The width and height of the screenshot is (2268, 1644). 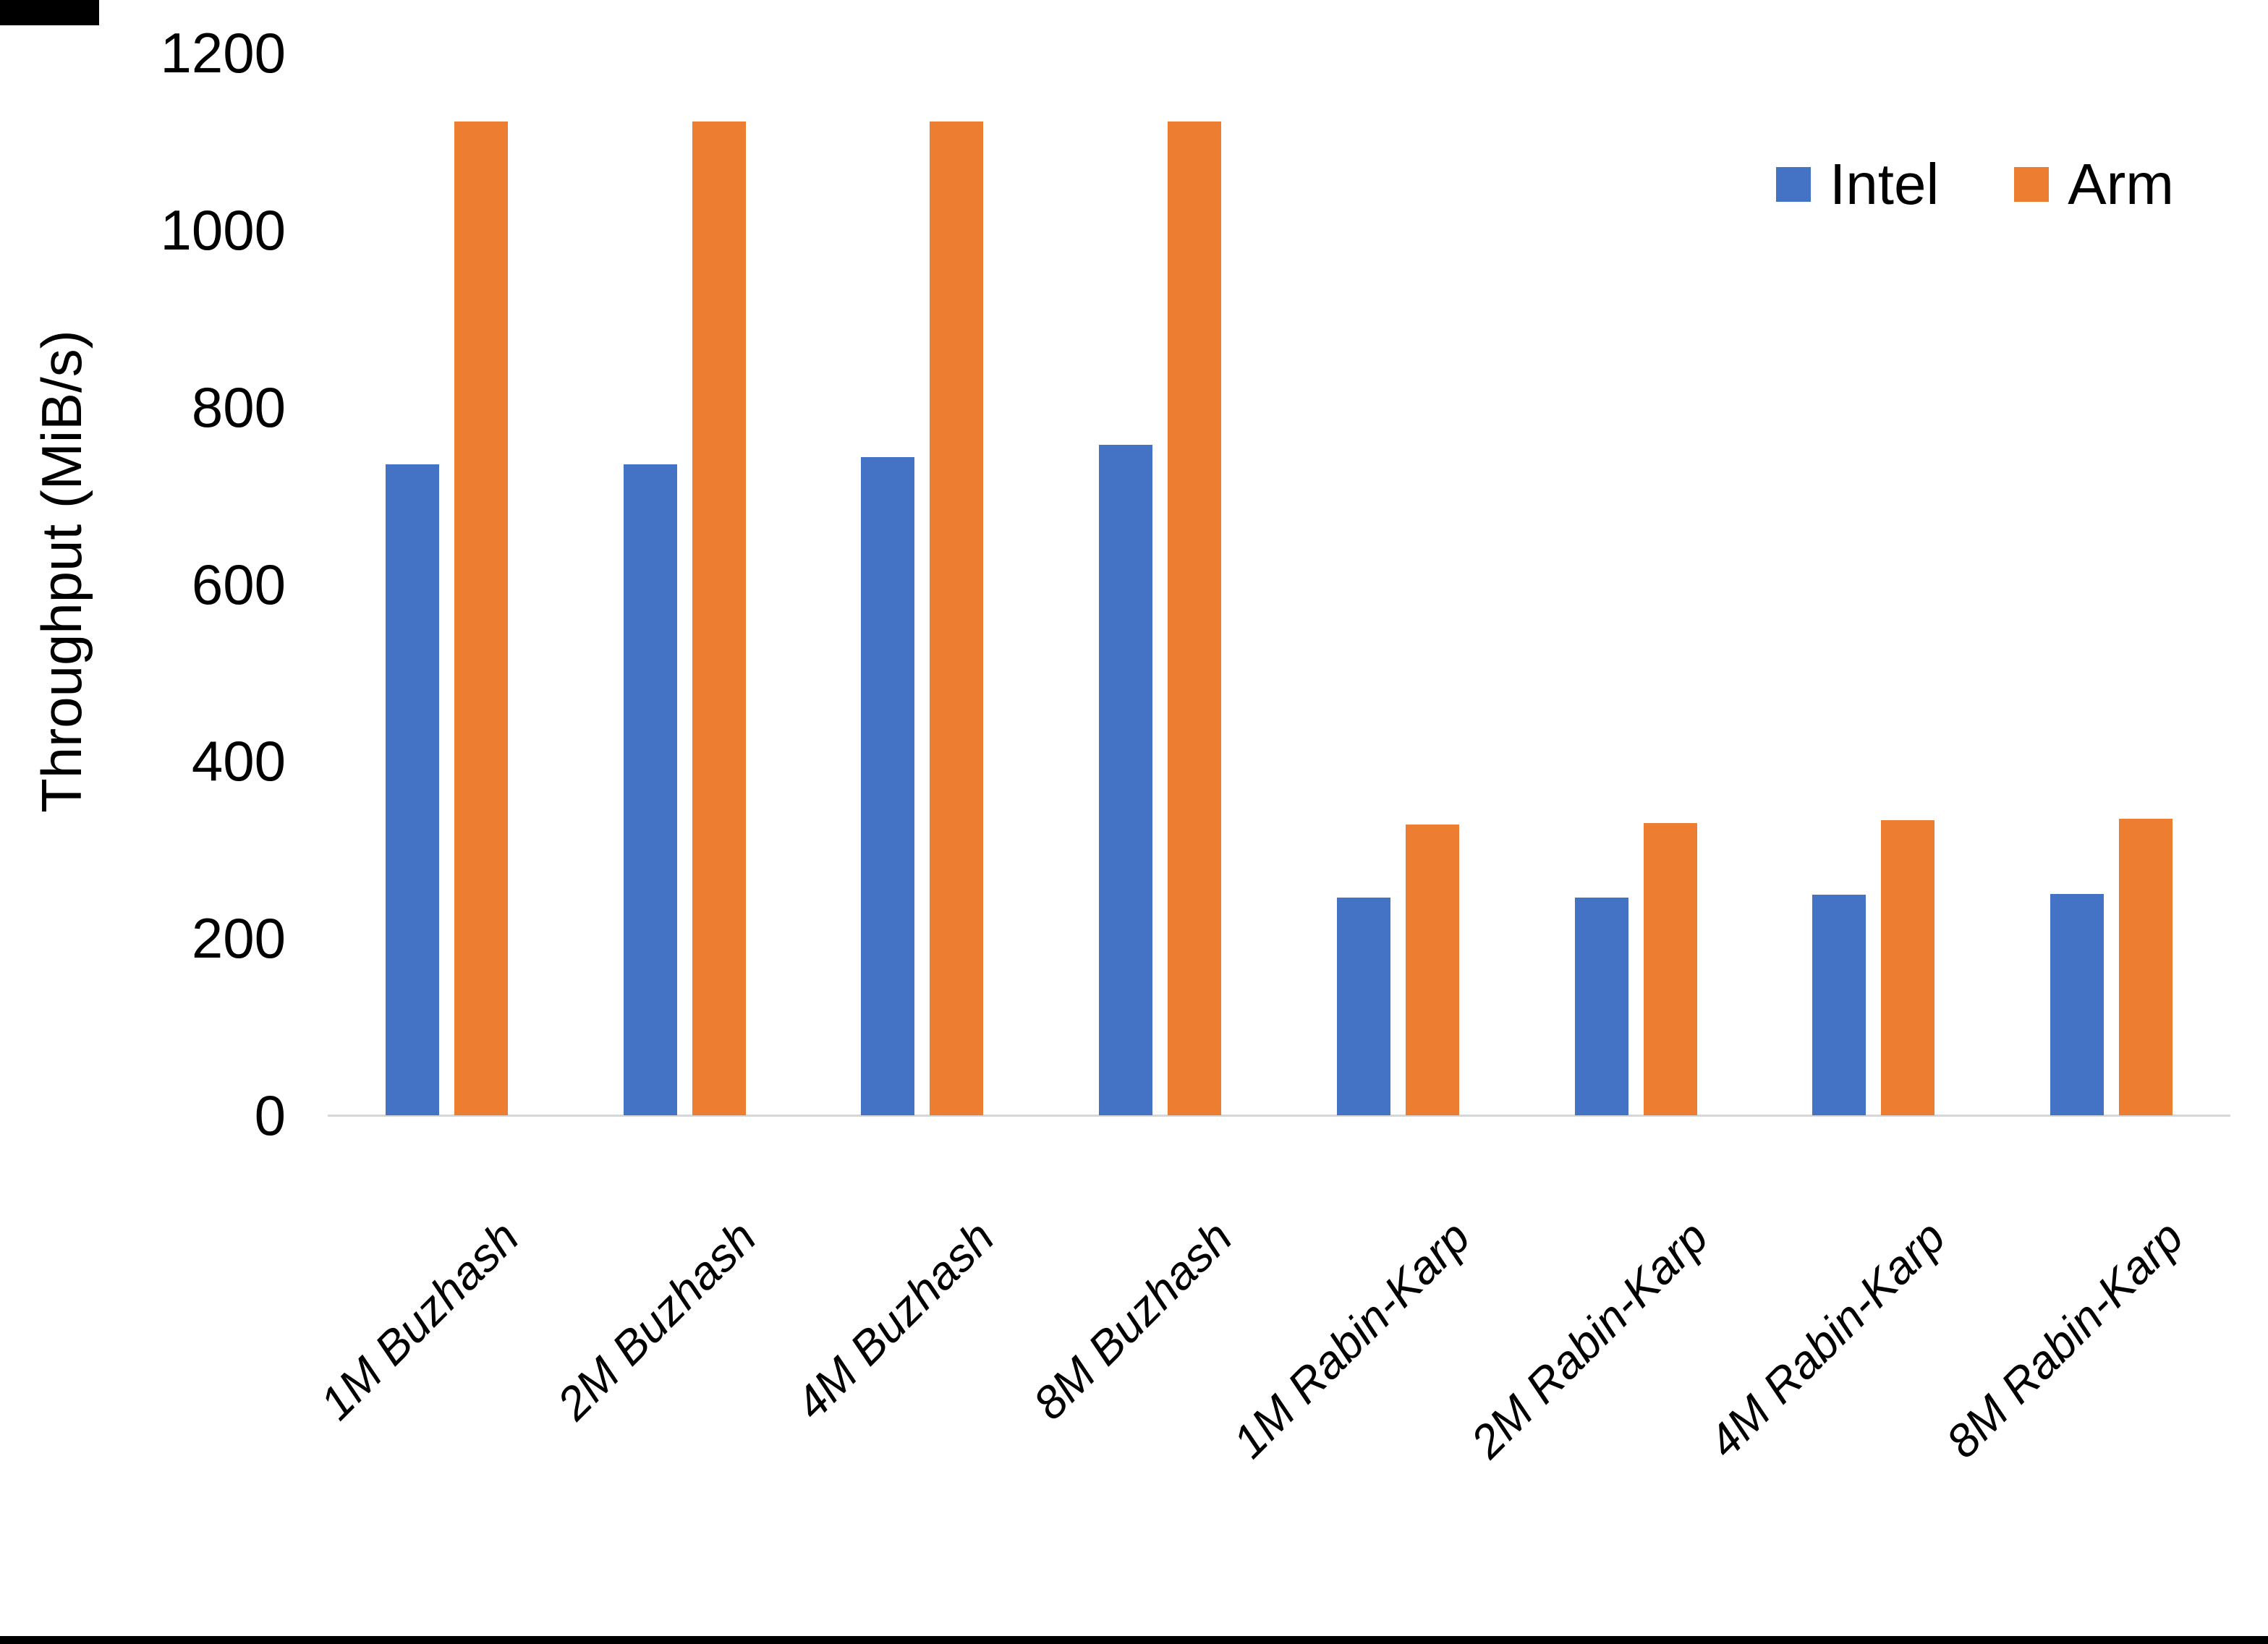 What do you see at coordinates (238, 407) in the screenshot?
I see `y-tick-label-800: 800` at bounding box center [238, 407].